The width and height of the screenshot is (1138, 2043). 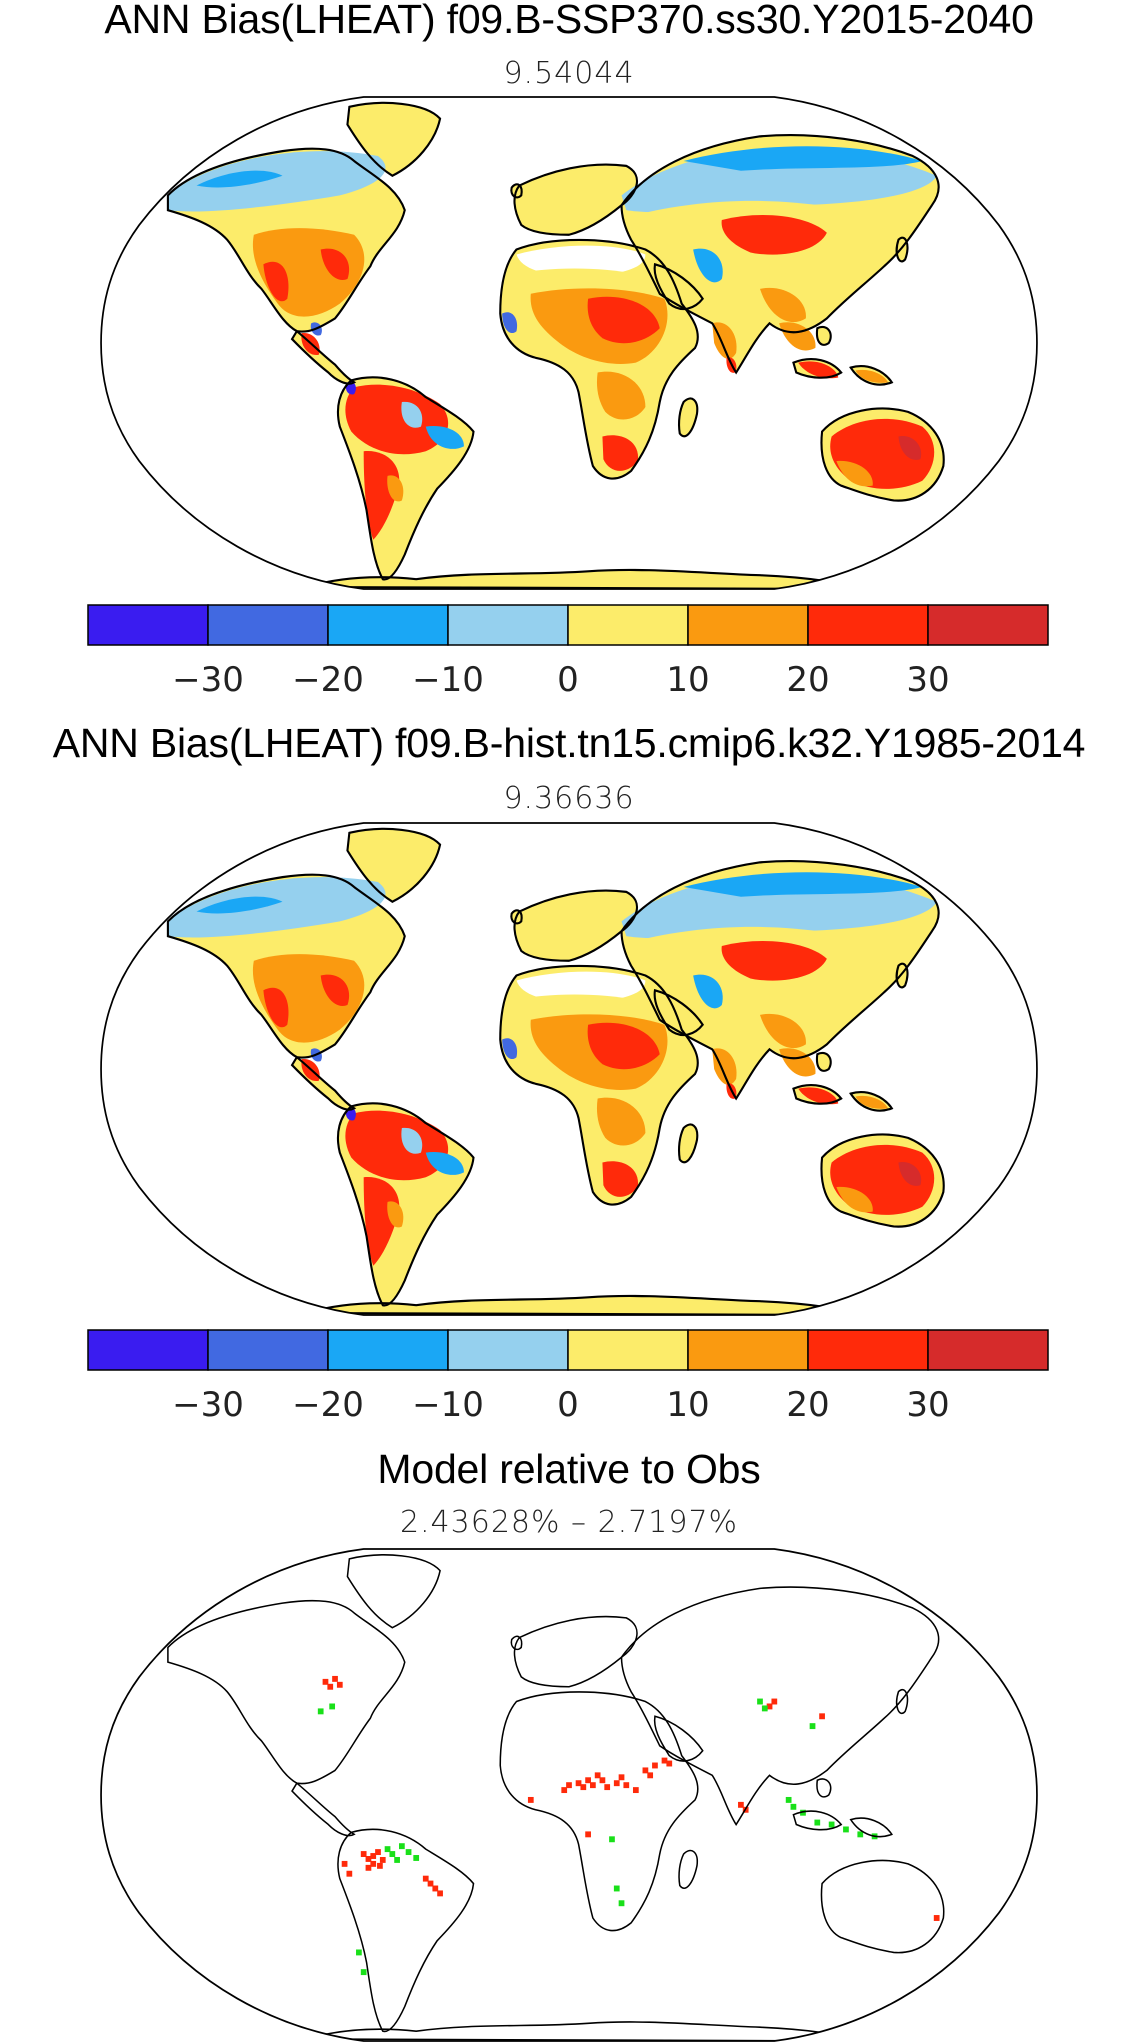 I want to click on colorbar-tick-label: 10, so click(x=687, y=1405).